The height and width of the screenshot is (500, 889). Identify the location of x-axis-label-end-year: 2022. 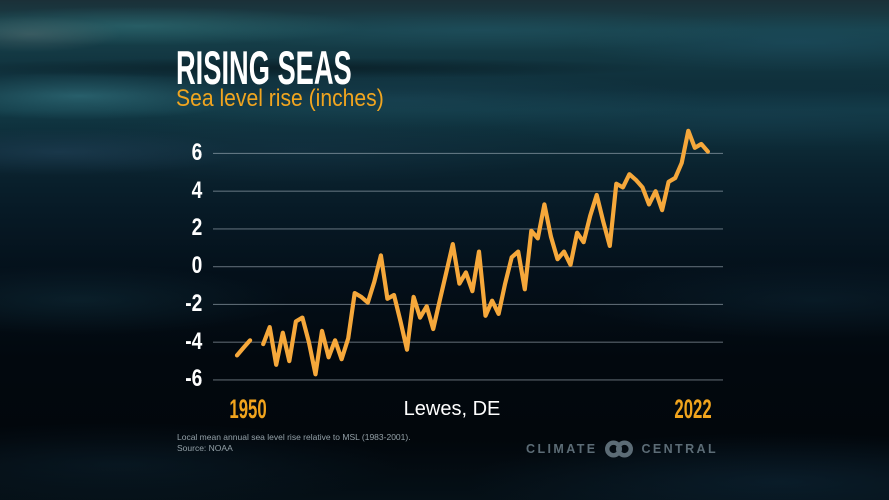
(693, 409).